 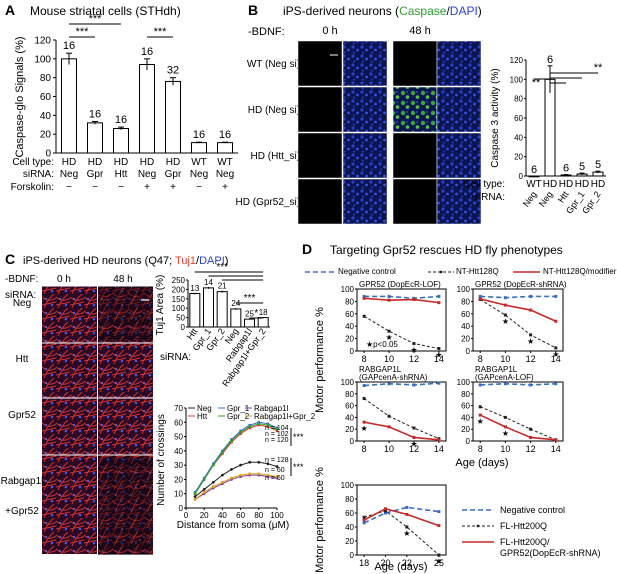 I want to click on panel-c-bar-sig-label: ***, so click(x=250, y=298).